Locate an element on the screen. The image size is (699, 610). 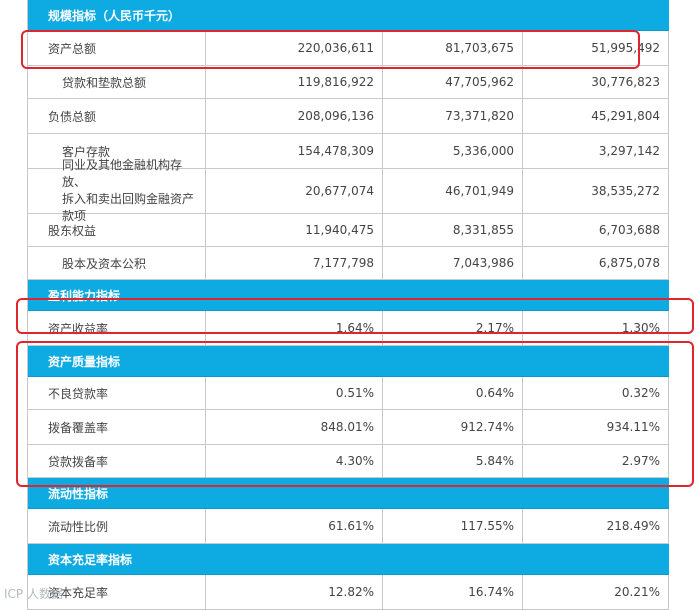
row-label-line-2: 拆入和卖出回购金融资产款项 is located at coordinates (128, 207).